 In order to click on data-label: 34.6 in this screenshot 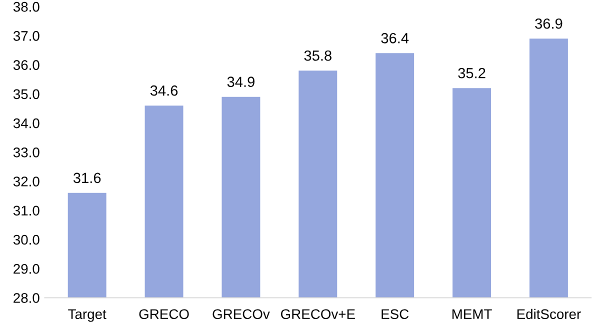, I will do `click(164, 90)`.